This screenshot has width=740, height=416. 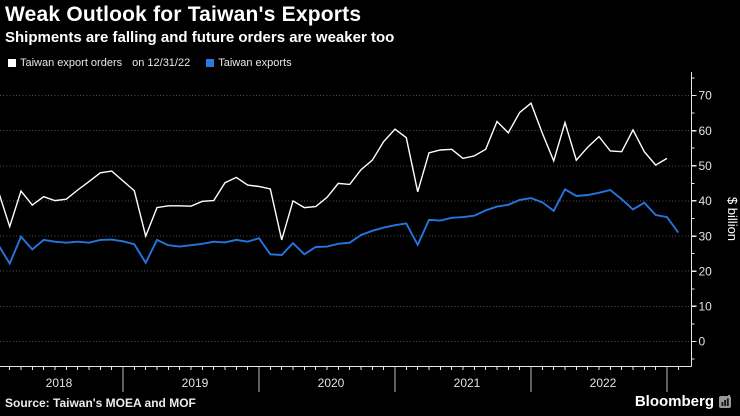 What do you see at coordinates (706, 271) in the screenshot?
I see `y-tick-label: 20` at bounding box center [706, 271].